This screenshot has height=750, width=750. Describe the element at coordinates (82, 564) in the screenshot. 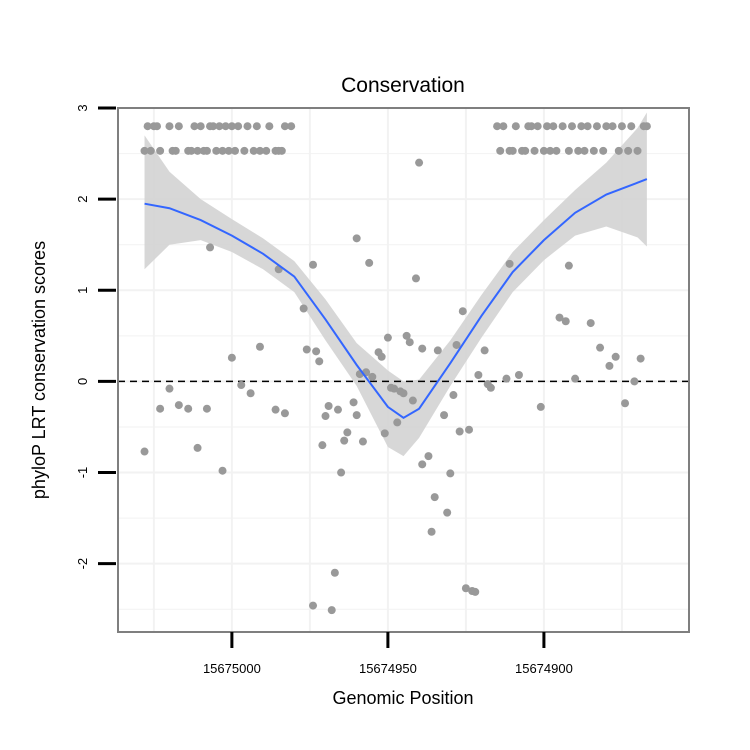

I see `y-tick-label: -2` at that location.